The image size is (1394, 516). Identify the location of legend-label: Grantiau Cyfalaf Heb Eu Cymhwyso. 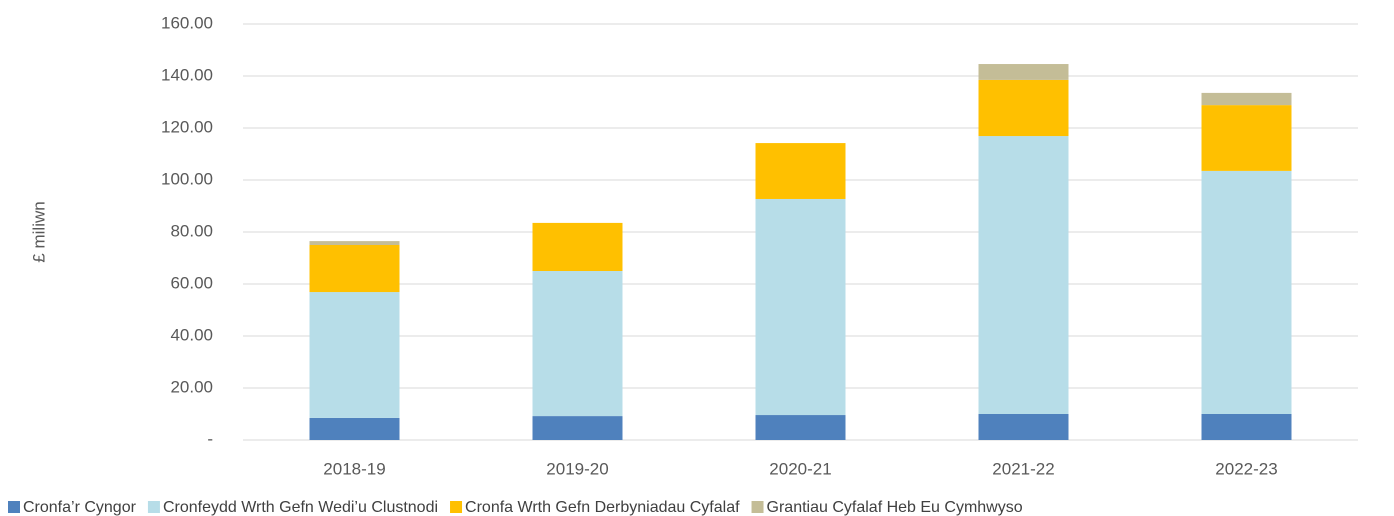
(895, 507).